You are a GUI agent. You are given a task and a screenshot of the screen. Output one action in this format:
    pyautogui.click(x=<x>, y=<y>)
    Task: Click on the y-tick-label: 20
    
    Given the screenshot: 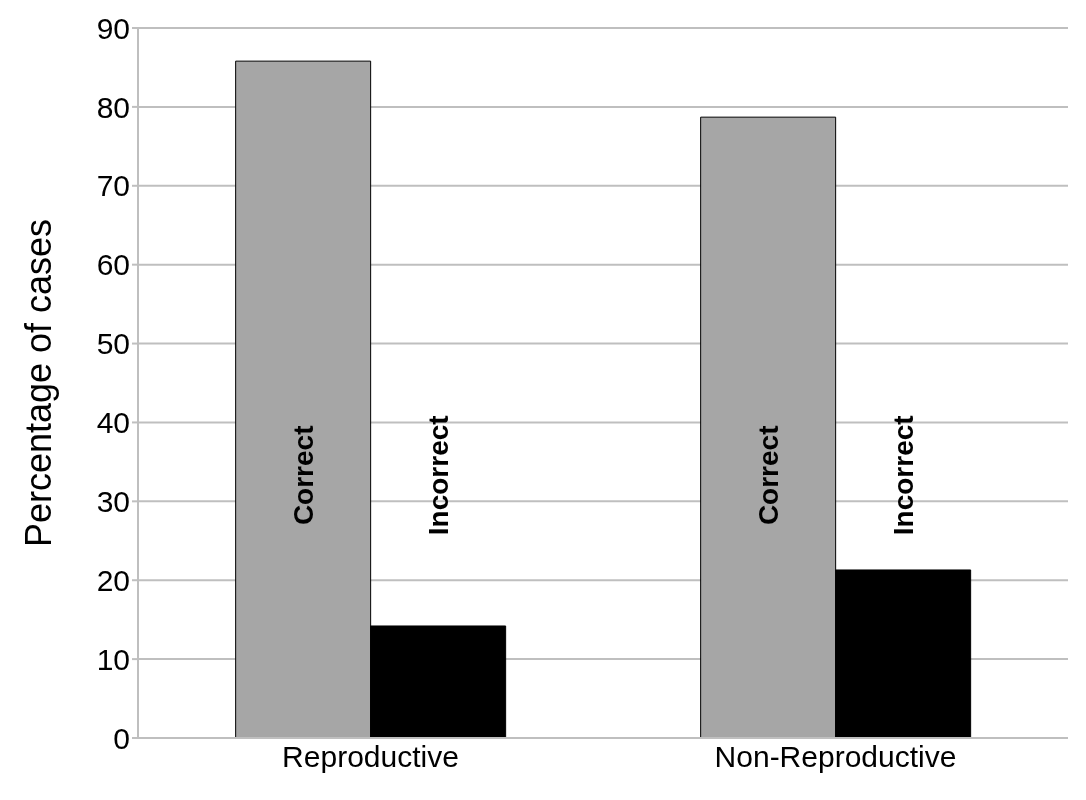 What is the action you would take?
    pyautogui.click(x=113, y=580)
    